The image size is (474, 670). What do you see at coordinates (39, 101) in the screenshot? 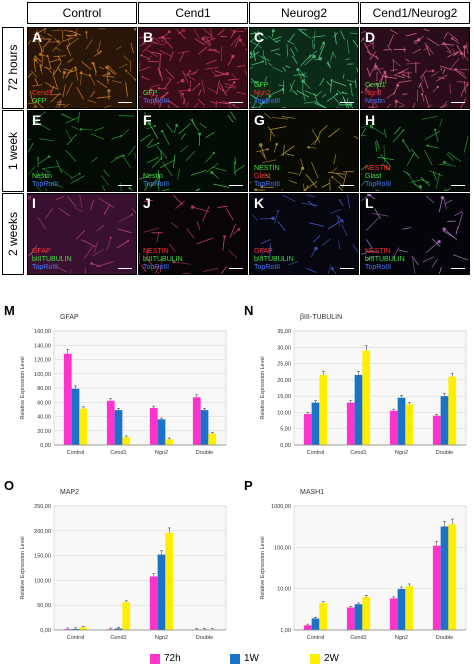
I see `stain-label: GFP` at bounding box center [39, 101].